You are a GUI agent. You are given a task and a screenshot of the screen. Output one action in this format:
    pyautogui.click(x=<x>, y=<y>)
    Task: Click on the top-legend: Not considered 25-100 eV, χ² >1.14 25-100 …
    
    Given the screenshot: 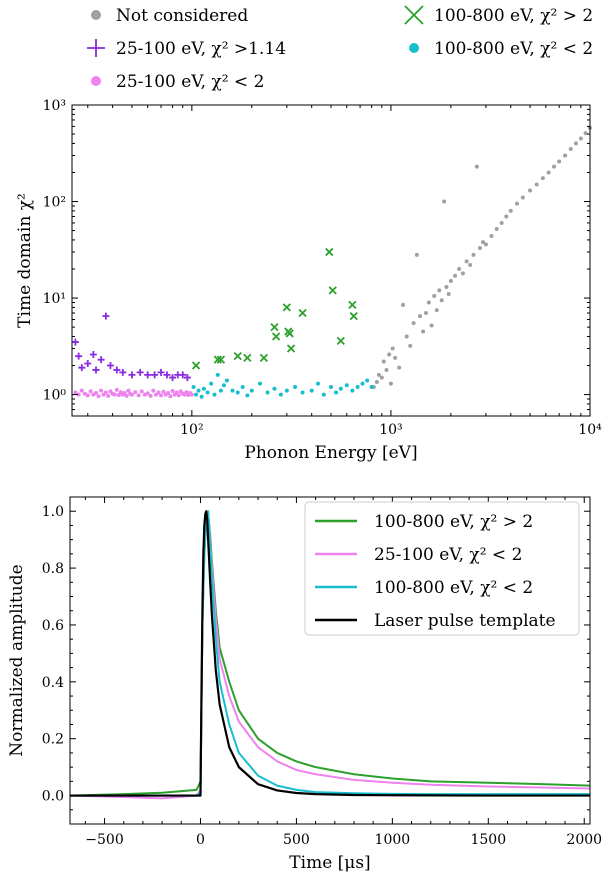 What is the action you would take?
    pyautogui.click(x=340, y=48)
    